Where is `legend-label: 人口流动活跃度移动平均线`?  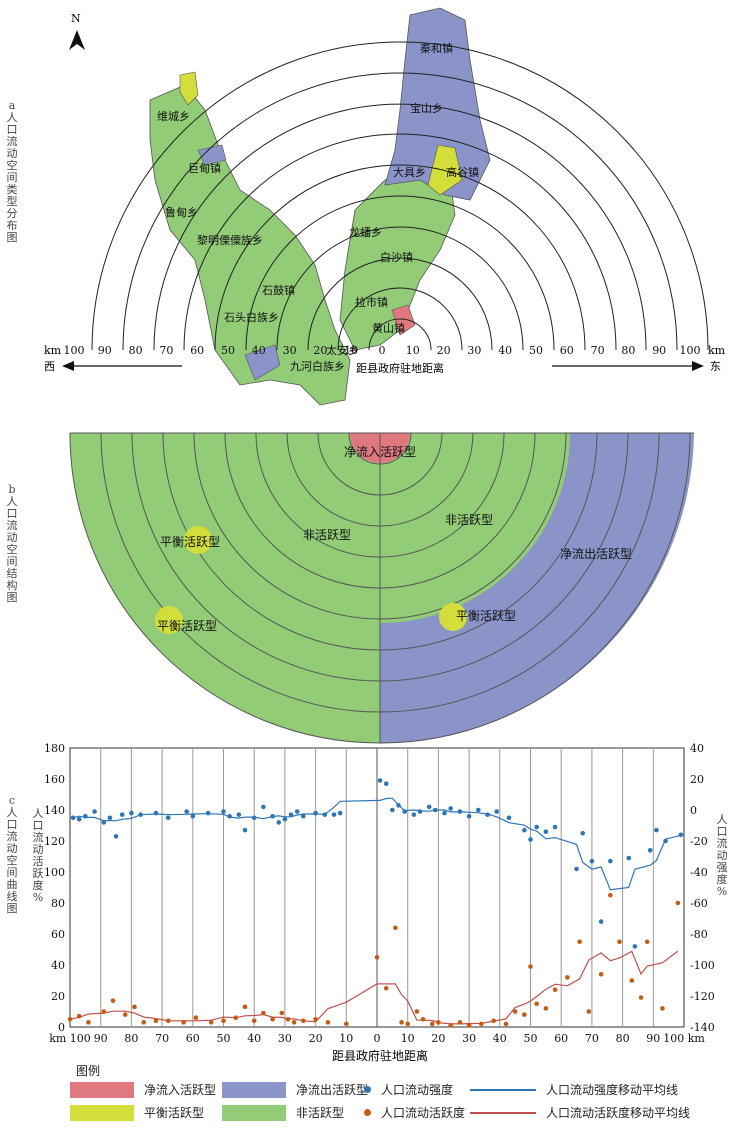 legend-label: 人口流动活跃度移动平均线 is located at coordinates (618, 1113).